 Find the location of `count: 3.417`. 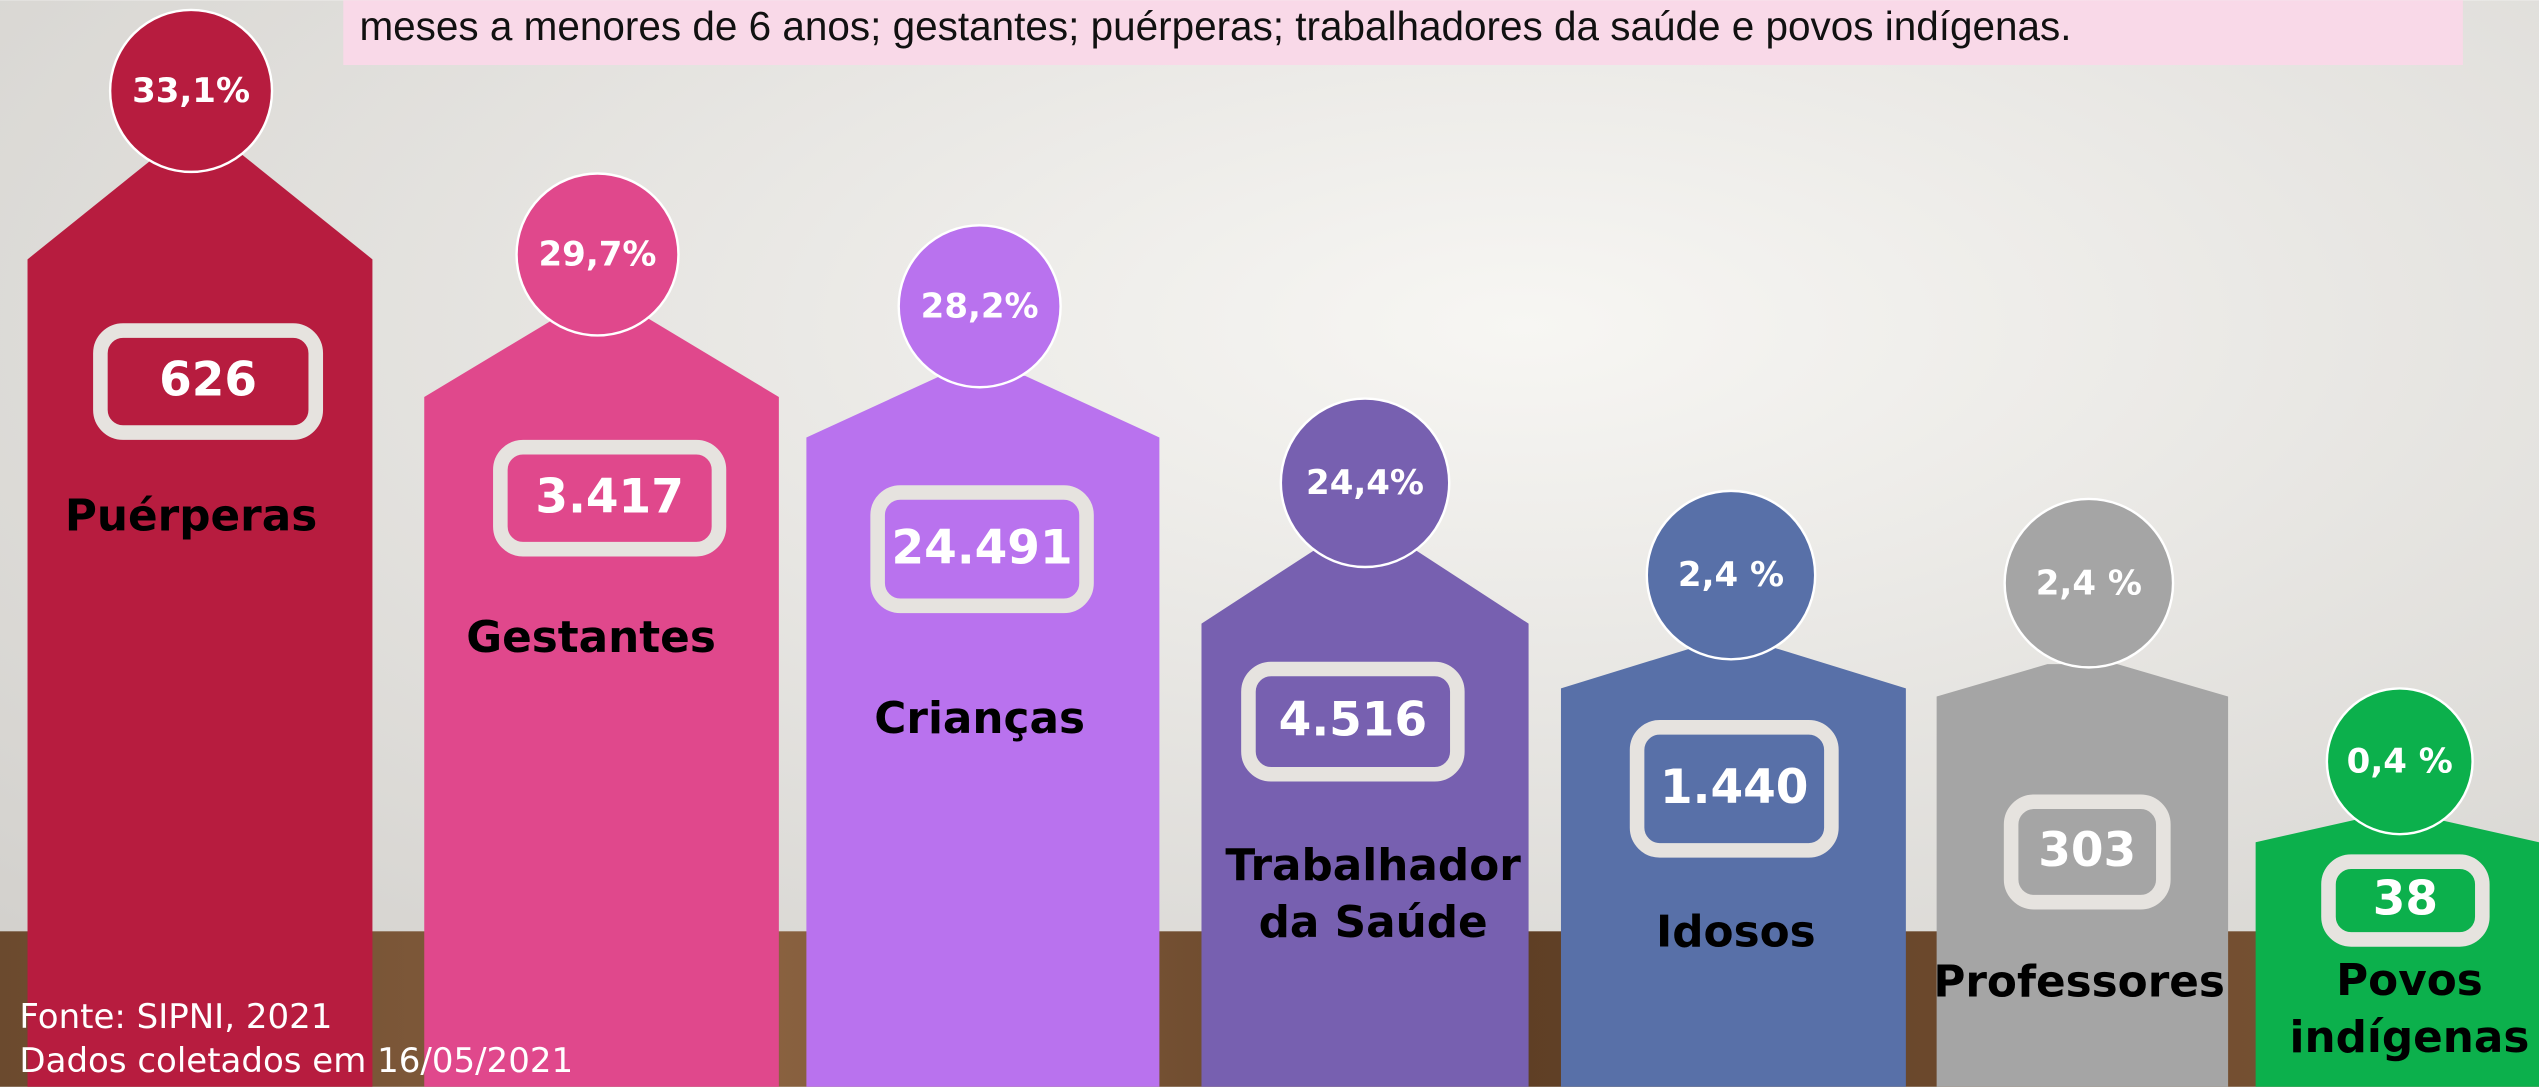

count: 3.417 is located at coordinates (609, 496).